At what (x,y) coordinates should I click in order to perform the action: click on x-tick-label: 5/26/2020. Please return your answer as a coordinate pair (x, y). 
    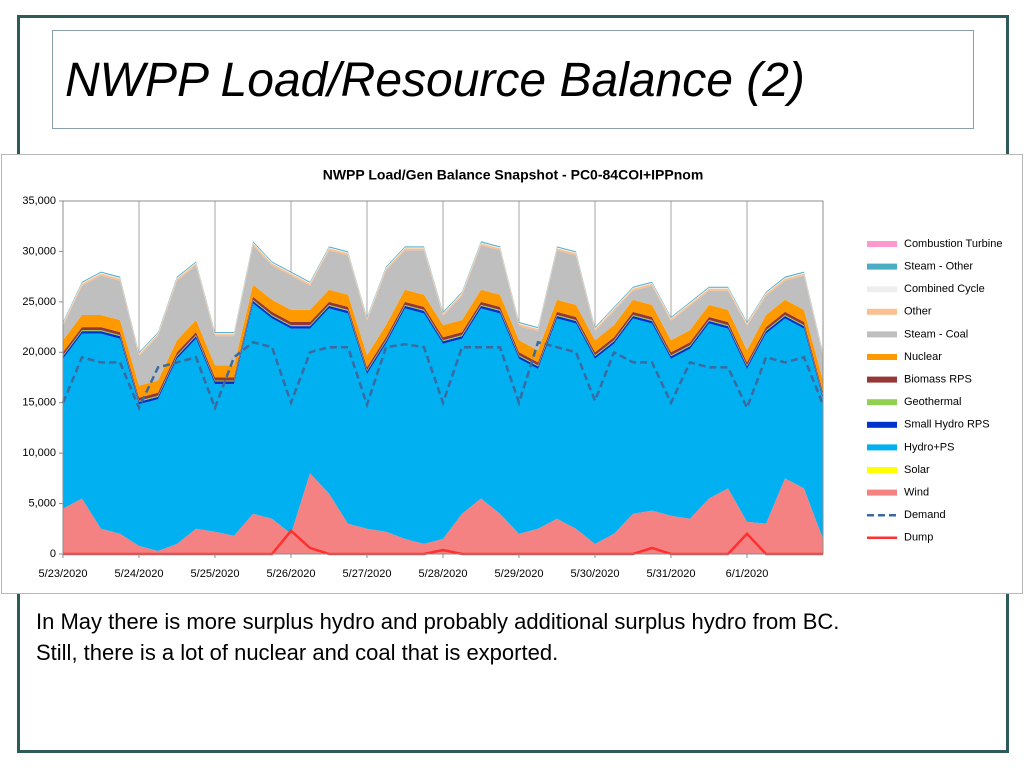
    Looking at the image, I should click on (291, 574).